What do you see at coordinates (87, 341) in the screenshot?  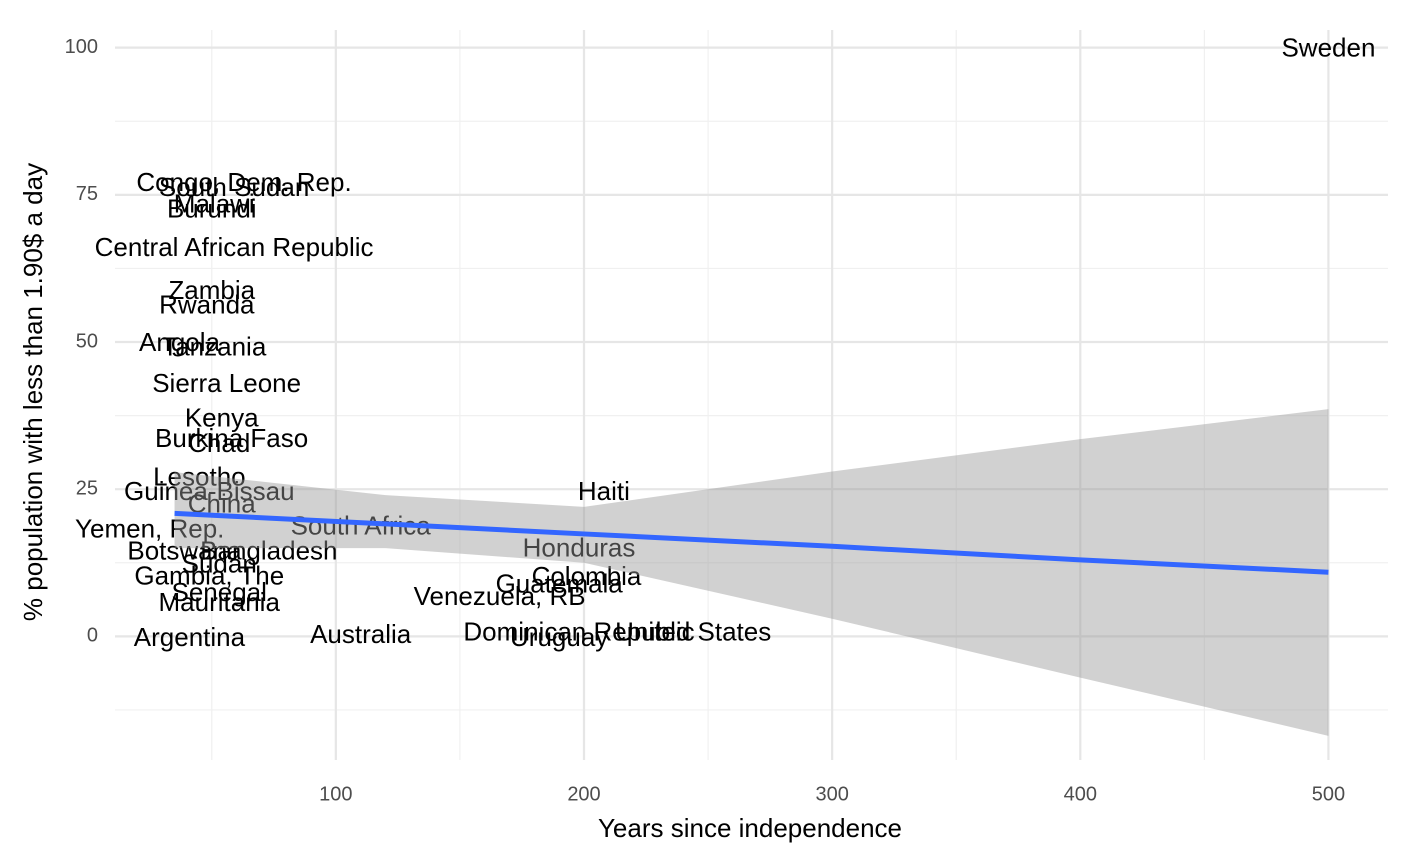 I see `y-tick-label: 50` at bounding box center [87, 341].